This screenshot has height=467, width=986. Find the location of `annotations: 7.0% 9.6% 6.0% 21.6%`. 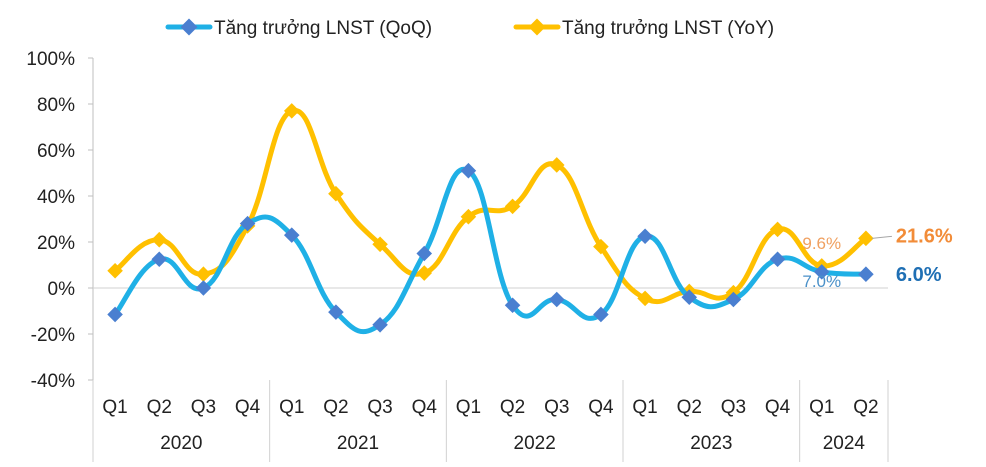

annotations: 7.0% 9.6% 6.0% 21.6% is located at coordinates (877, 258).